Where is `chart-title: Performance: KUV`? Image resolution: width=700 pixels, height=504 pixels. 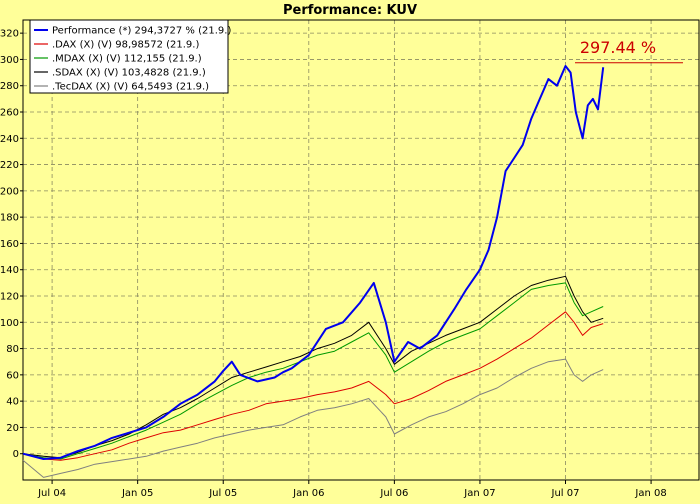 chart-title: Performance: KUV is located at coordinates (350, 10).